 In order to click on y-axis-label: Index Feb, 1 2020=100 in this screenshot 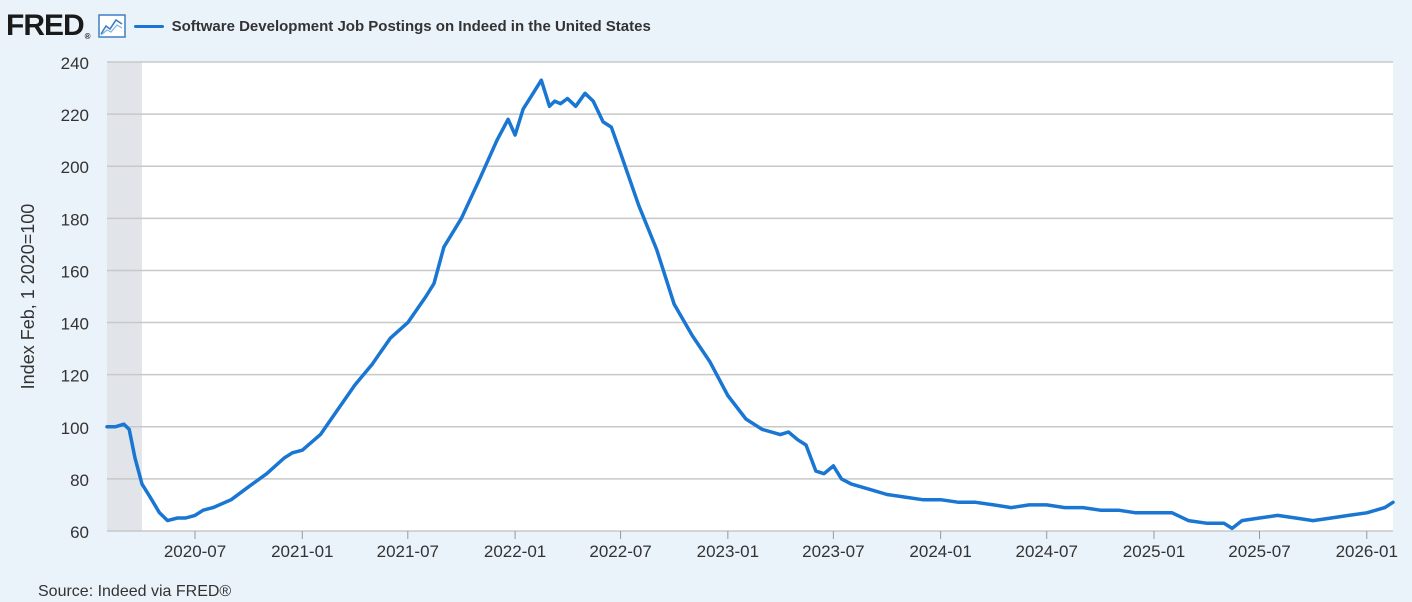, I will do `click(28, 297)`.